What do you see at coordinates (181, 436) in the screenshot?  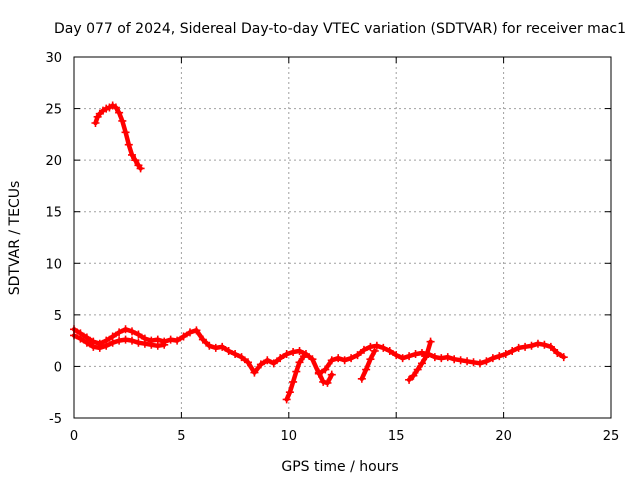 I see `x-tick-label: 5` at bounding box center [181, 436].